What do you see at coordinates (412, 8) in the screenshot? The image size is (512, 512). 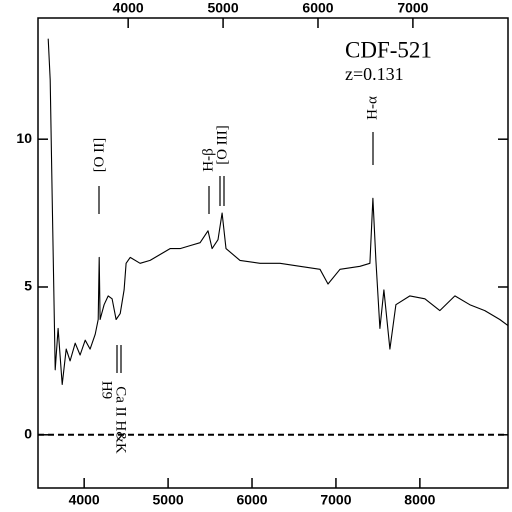 I see `x2-tick-label: 7000` at bounding box center [412, 8].